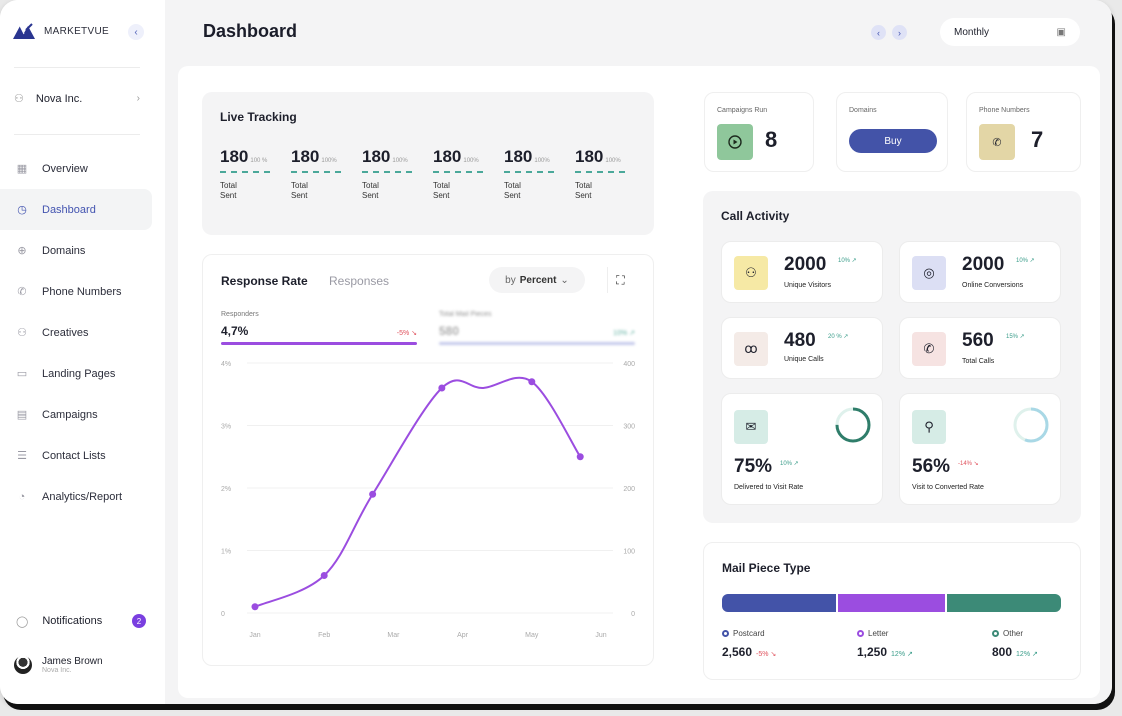 The image size is (1122, 716). I want to click on tab-responses: Responses, so click(359, 281).